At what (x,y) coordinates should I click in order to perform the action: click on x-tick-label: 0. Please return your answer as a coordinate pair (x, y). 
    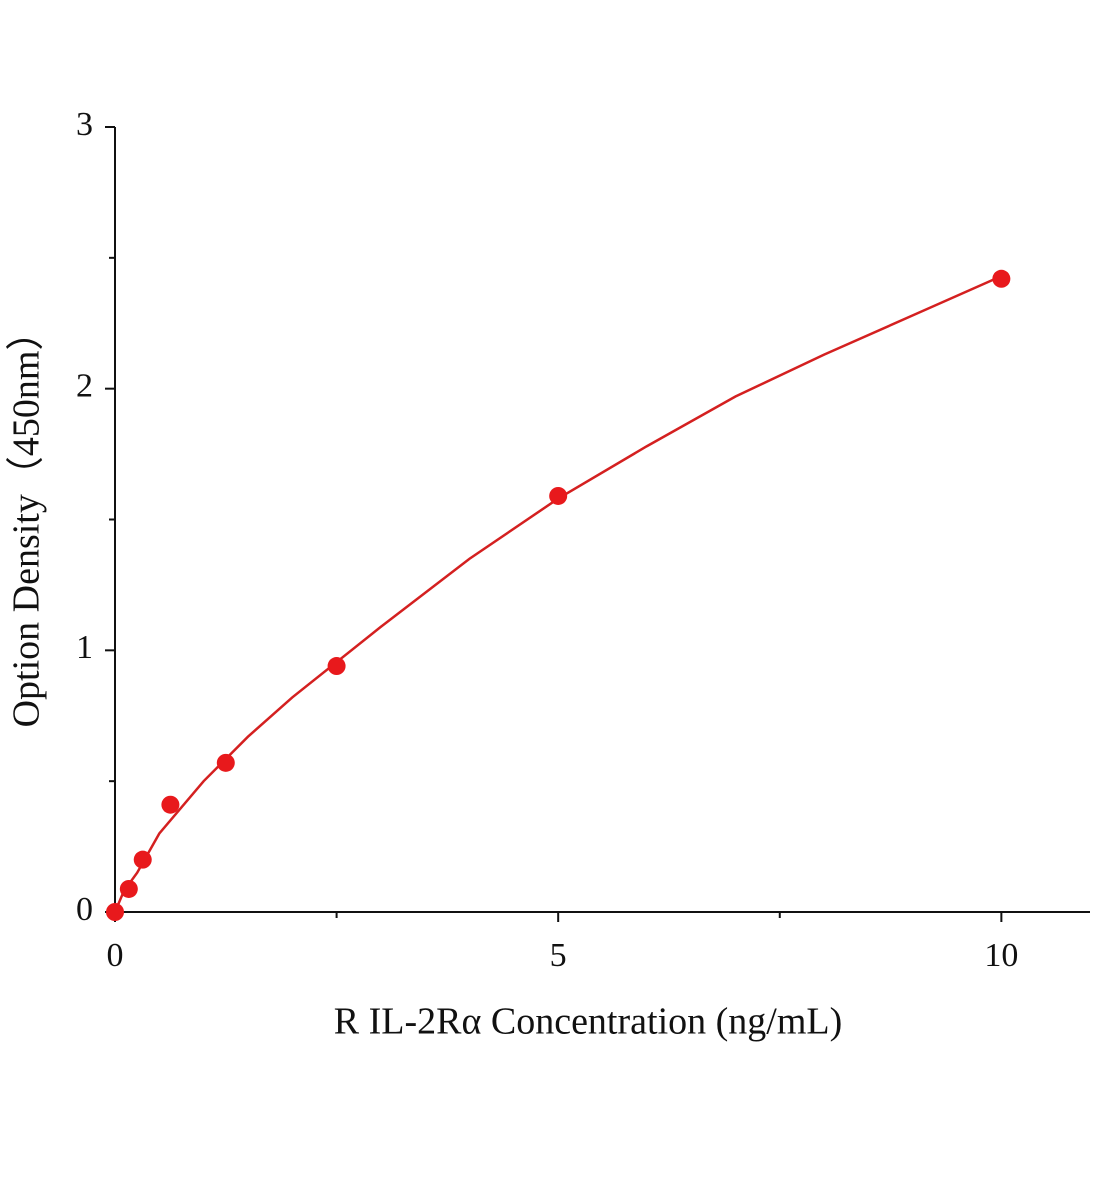
    Looking at the image, I should click on (115, 955).